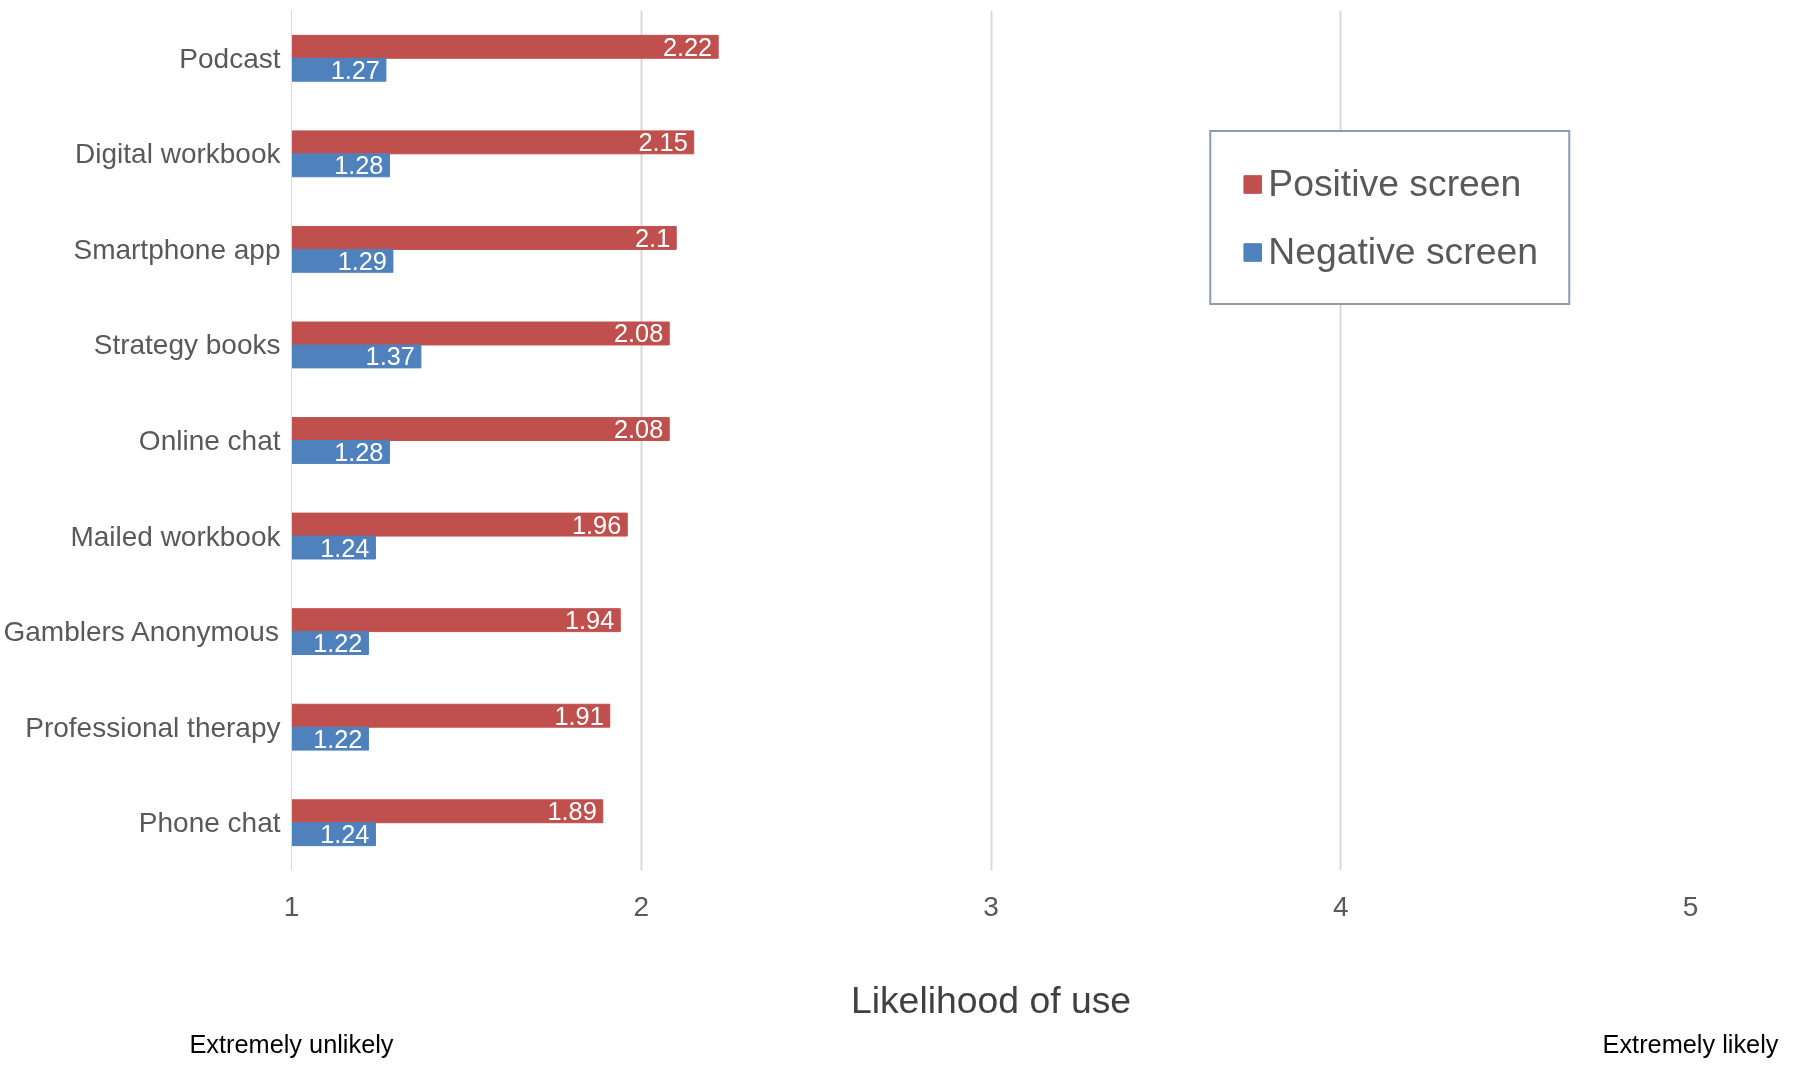 The image size is (1817, 1073). What do you see at coordinates (1690, 1043) in the screenshot?
I see `text: Extremely likely` at bounding box center [1690, 1043].